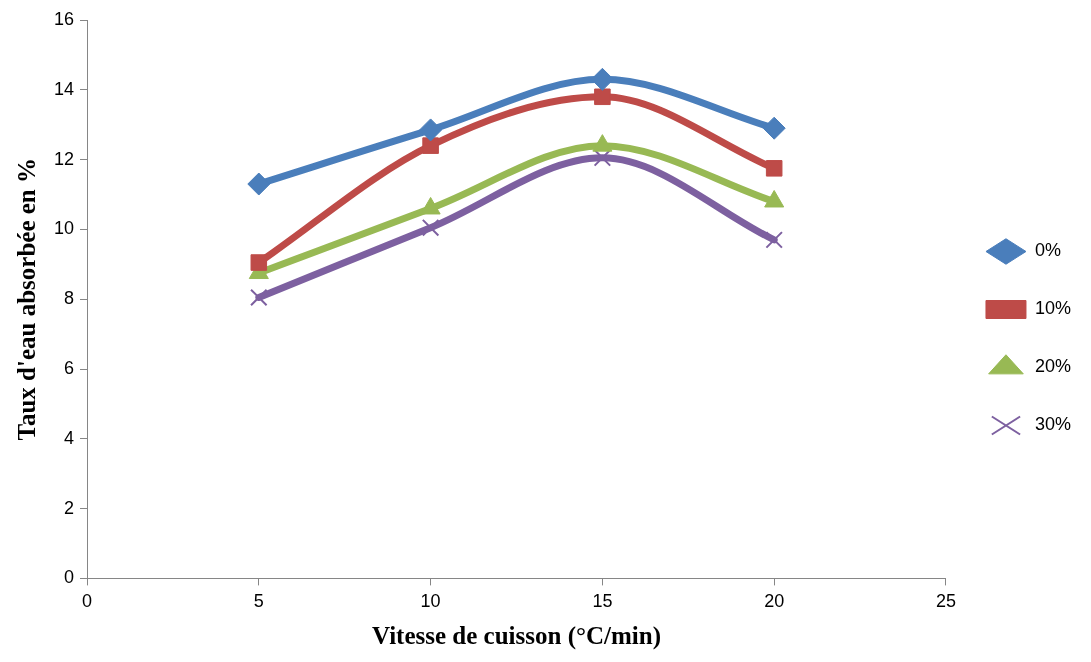 The width and height of the screenshot is (1091, 662). Describe the element at coordinates (64, 88) in the screenshot. I see `y-tick-label: 14` at that location.